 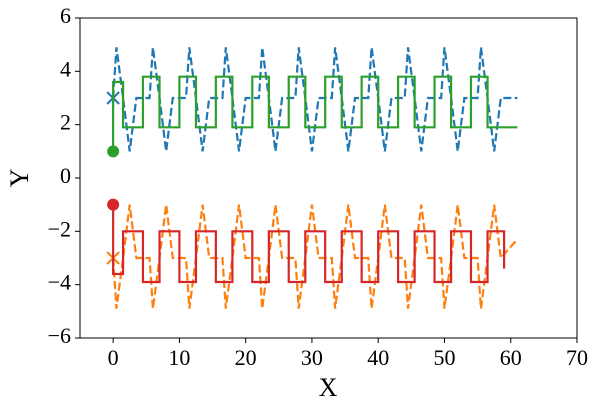 I want to click on y-tick-label: 2, so click(x=65, y=122).